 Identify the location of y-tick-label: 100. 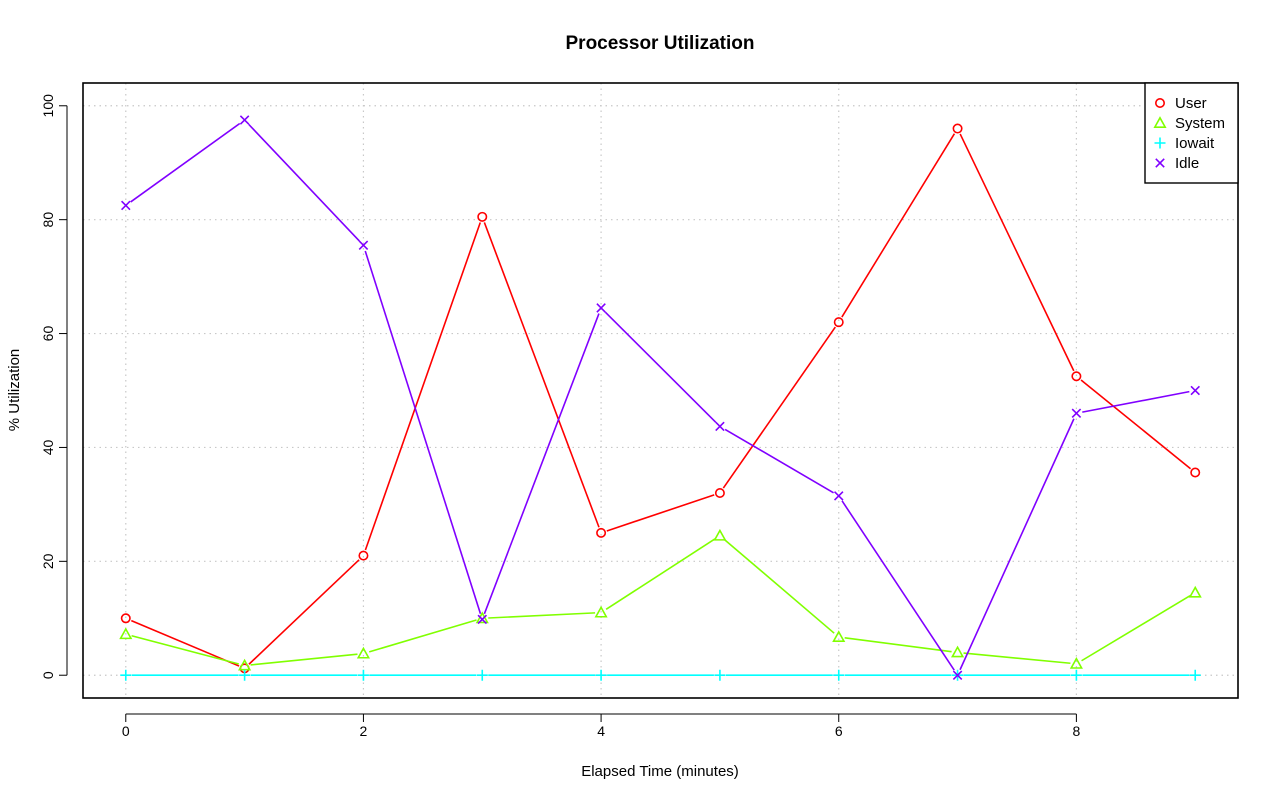
(48, 106).